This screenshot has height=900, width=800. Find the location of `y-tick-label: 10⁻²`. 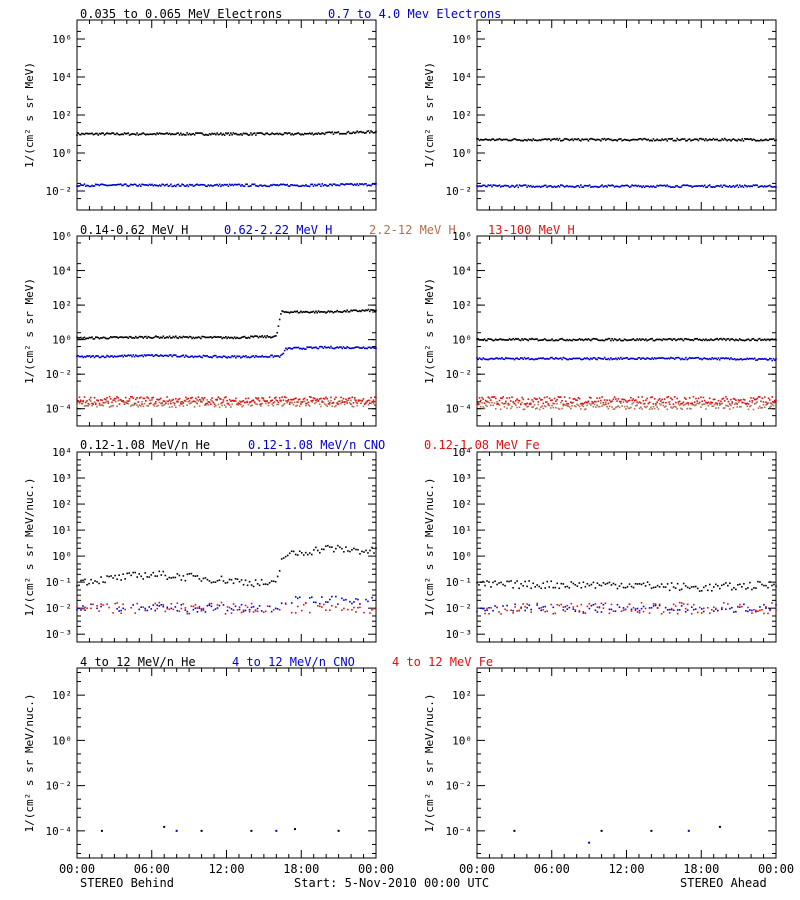

y-tick-label: 10⁻² is located at coordinates (59, 608).